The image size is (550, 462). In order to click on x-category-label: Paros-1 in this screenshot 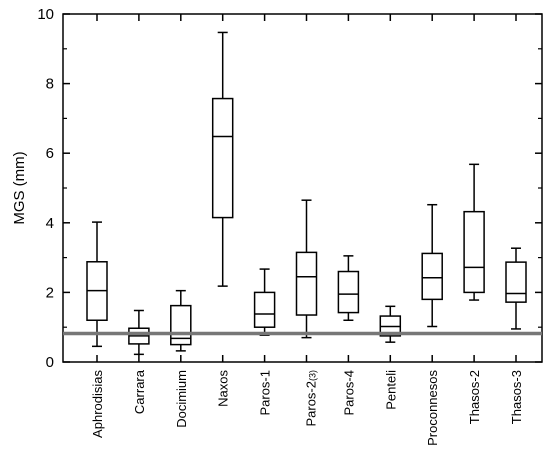, I will do `click(265, 393)`.